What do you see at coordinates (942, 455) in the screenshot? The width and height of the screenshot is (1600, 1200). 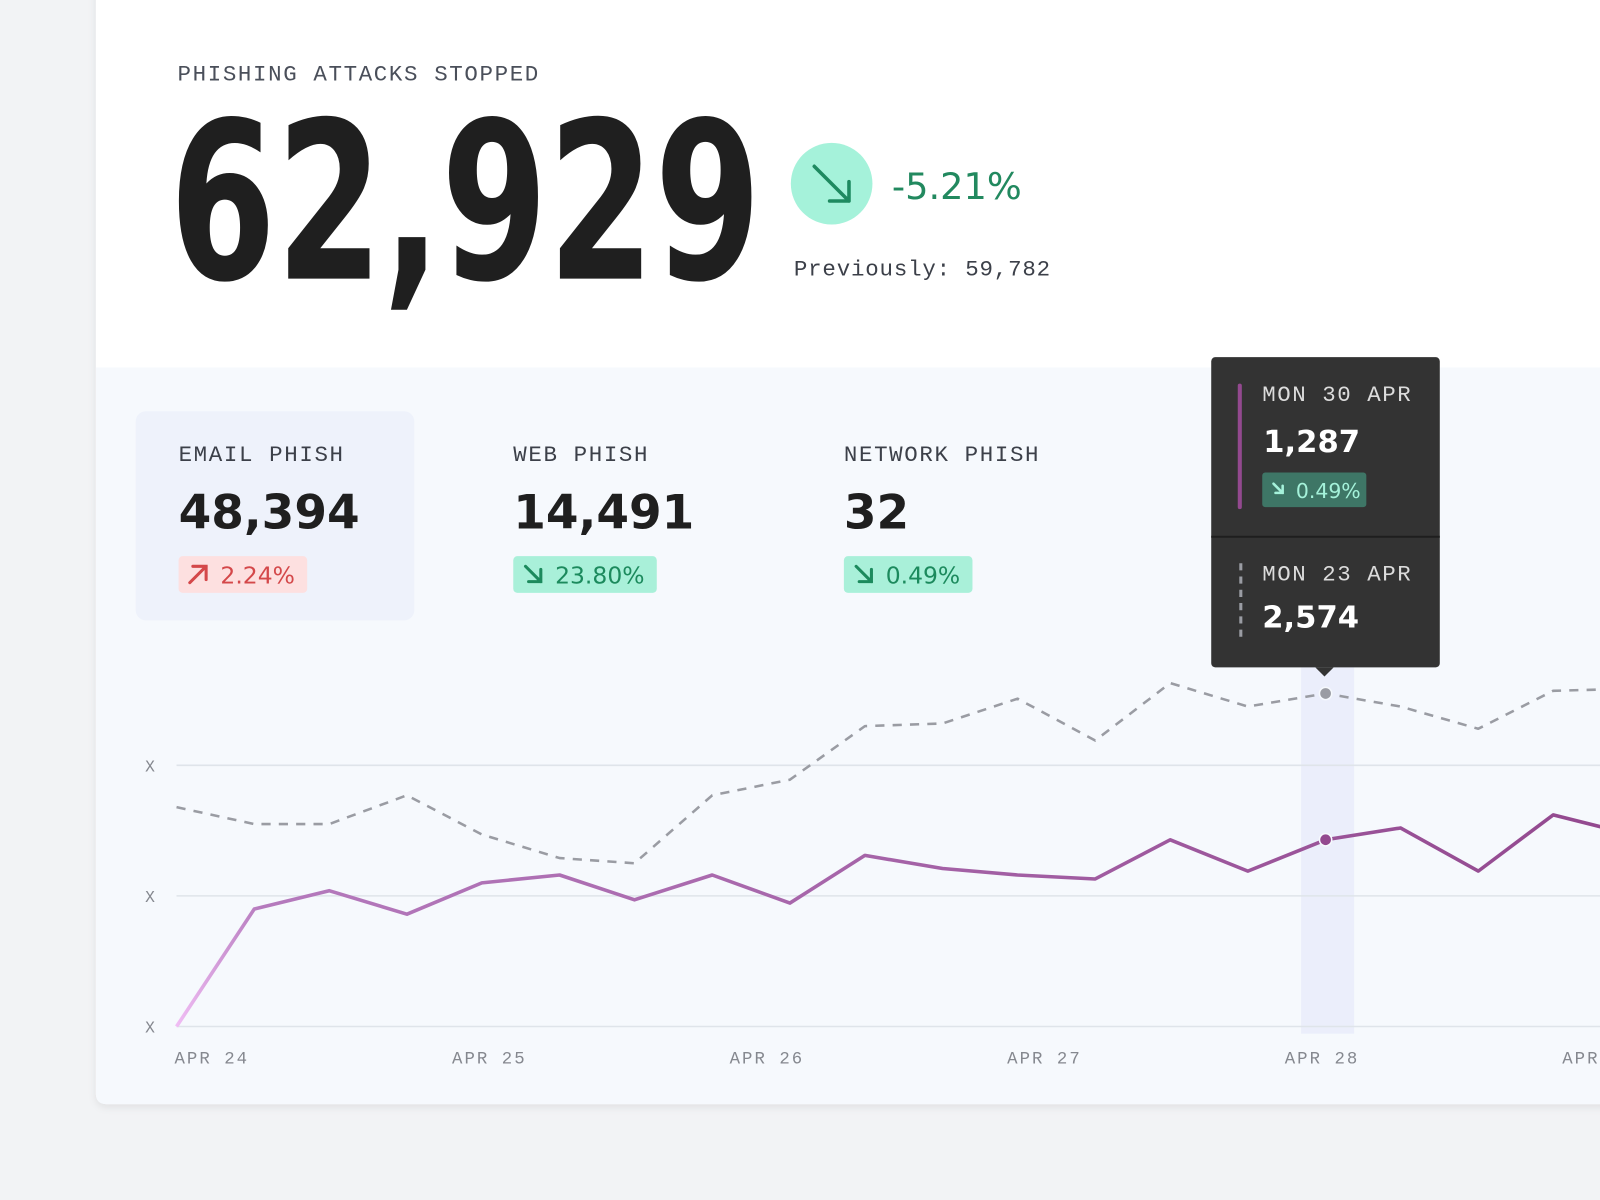 I see `metric-label: NETWORK PHISH` at bounding box center [942, 455].